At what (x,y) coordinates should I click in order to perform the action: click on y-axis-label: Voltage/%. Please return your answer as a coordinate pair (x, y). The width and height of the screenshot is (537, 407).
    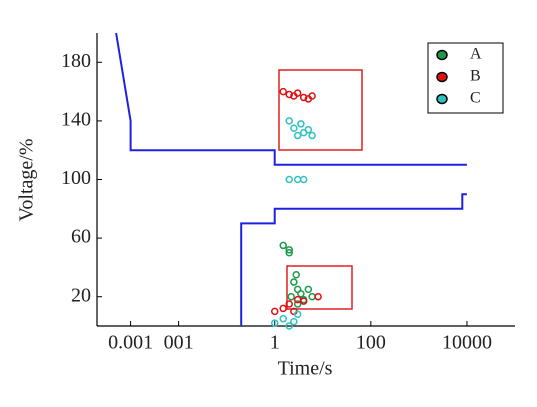
    Looking at the image, I should click on (27, 180).